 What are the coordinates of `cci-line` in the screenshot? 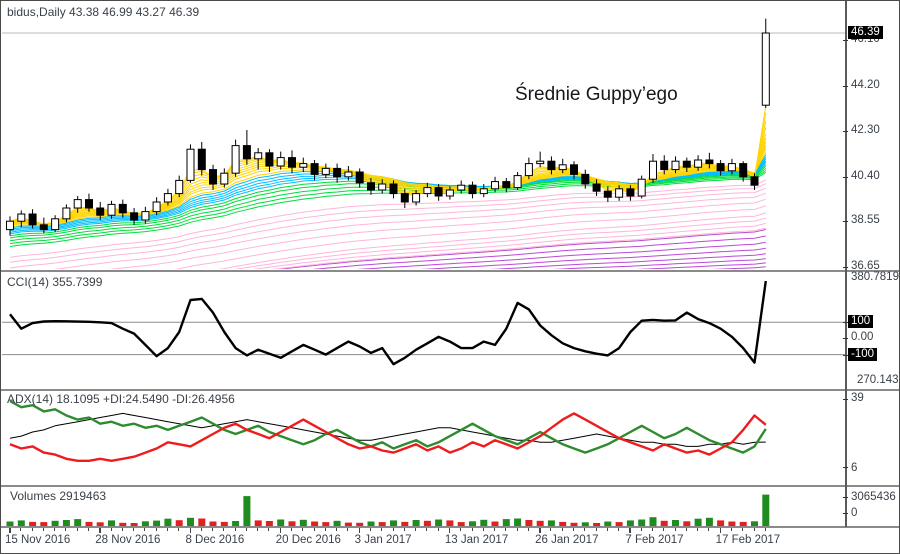 It's located at (388, 323).